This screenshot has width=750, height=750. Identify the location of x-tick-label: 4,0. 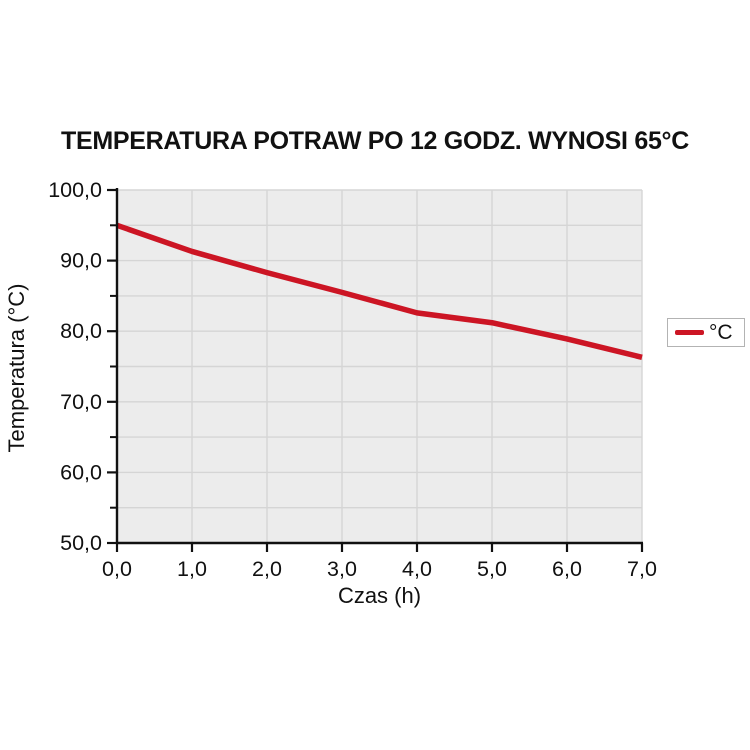
(417, 569).